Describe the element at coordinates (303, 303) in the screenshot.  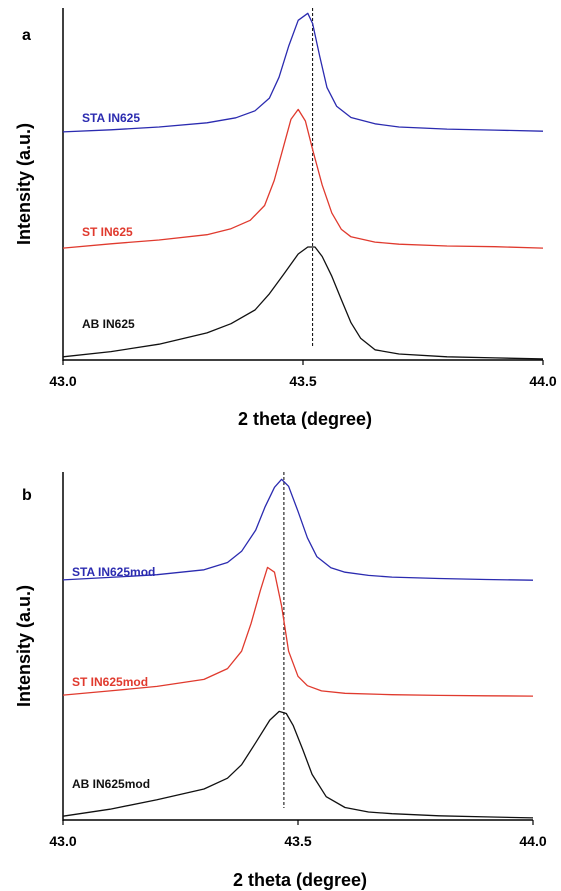
I see `series-line-ab-in625` at that location.